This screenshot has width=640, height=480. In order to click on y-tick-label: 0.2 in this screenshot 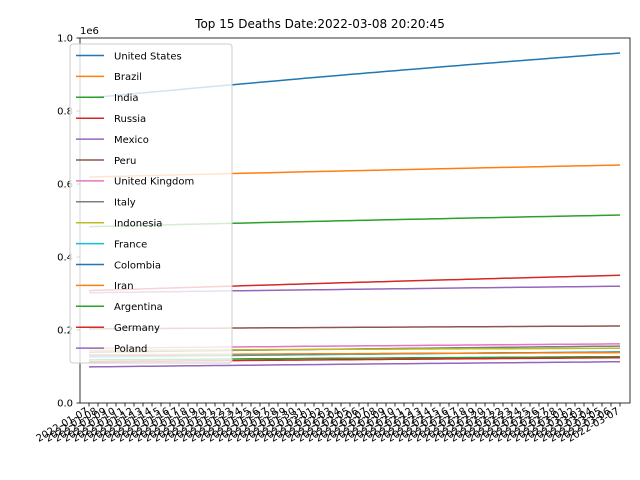, I will do `click(65, 331)`.